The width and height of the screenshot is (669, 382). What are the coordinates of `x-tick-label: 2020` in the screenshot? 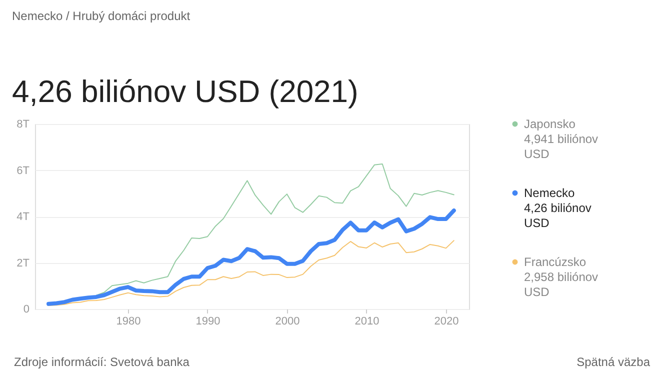 It's located at (446, 322).